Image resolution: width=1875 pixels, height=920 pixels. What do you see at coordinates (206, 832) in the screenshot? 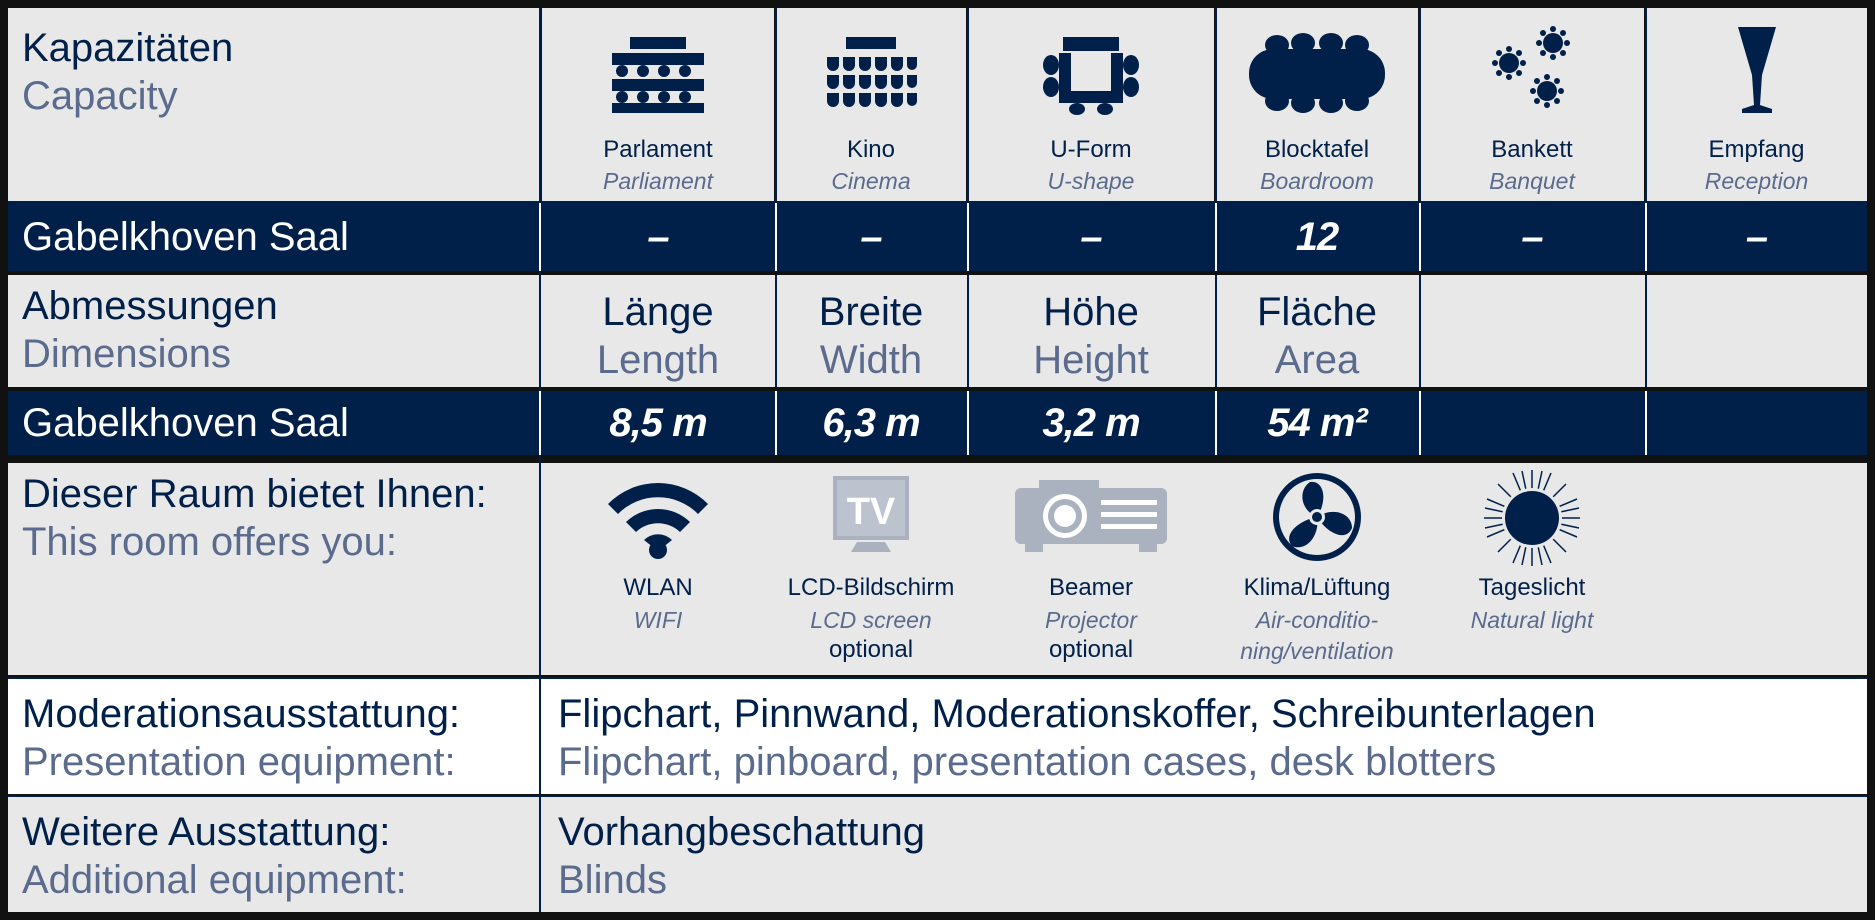
I see `additional-label-de: Weitere Ausstattung:` at bounding box center [206, 832].